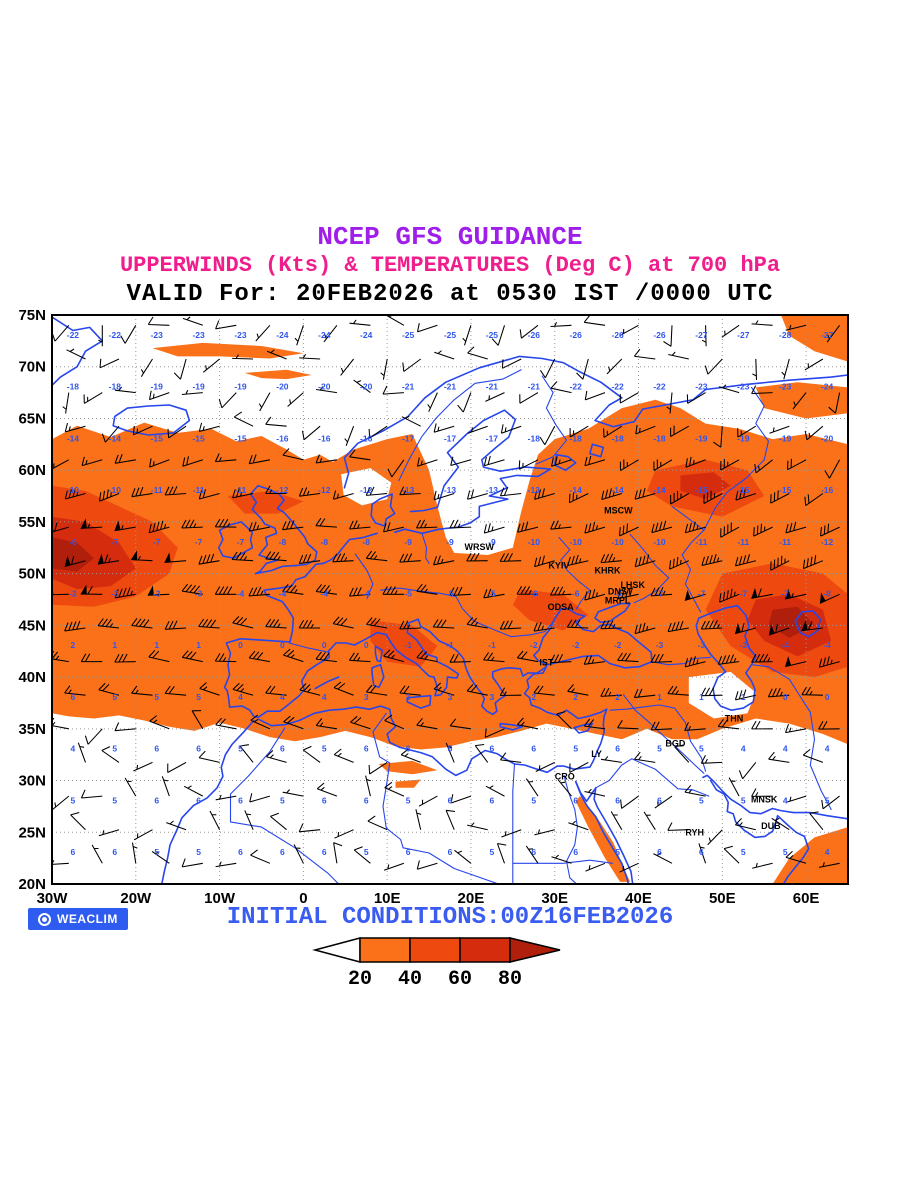 The height and width of the screenshot is (1200, 900). What do you see at coordinates (534, 335) in the screenshot?
I see `temperature-value: -26` at bounding box center [534, 335].